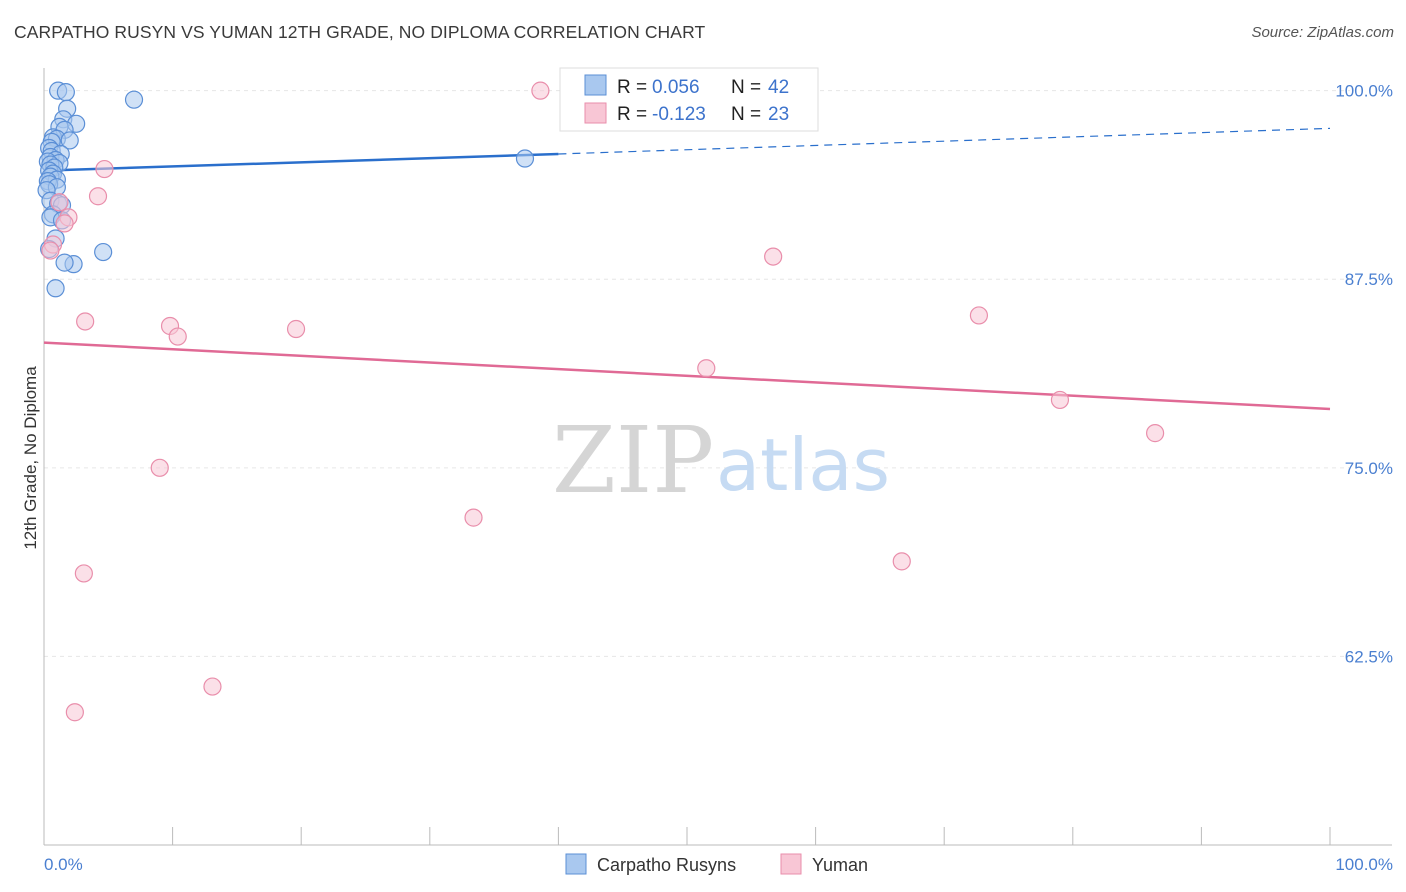 The width and height of the screenshot is (1406, 892). I want to click on watermark-zip: ZIP, so click(633, 460).